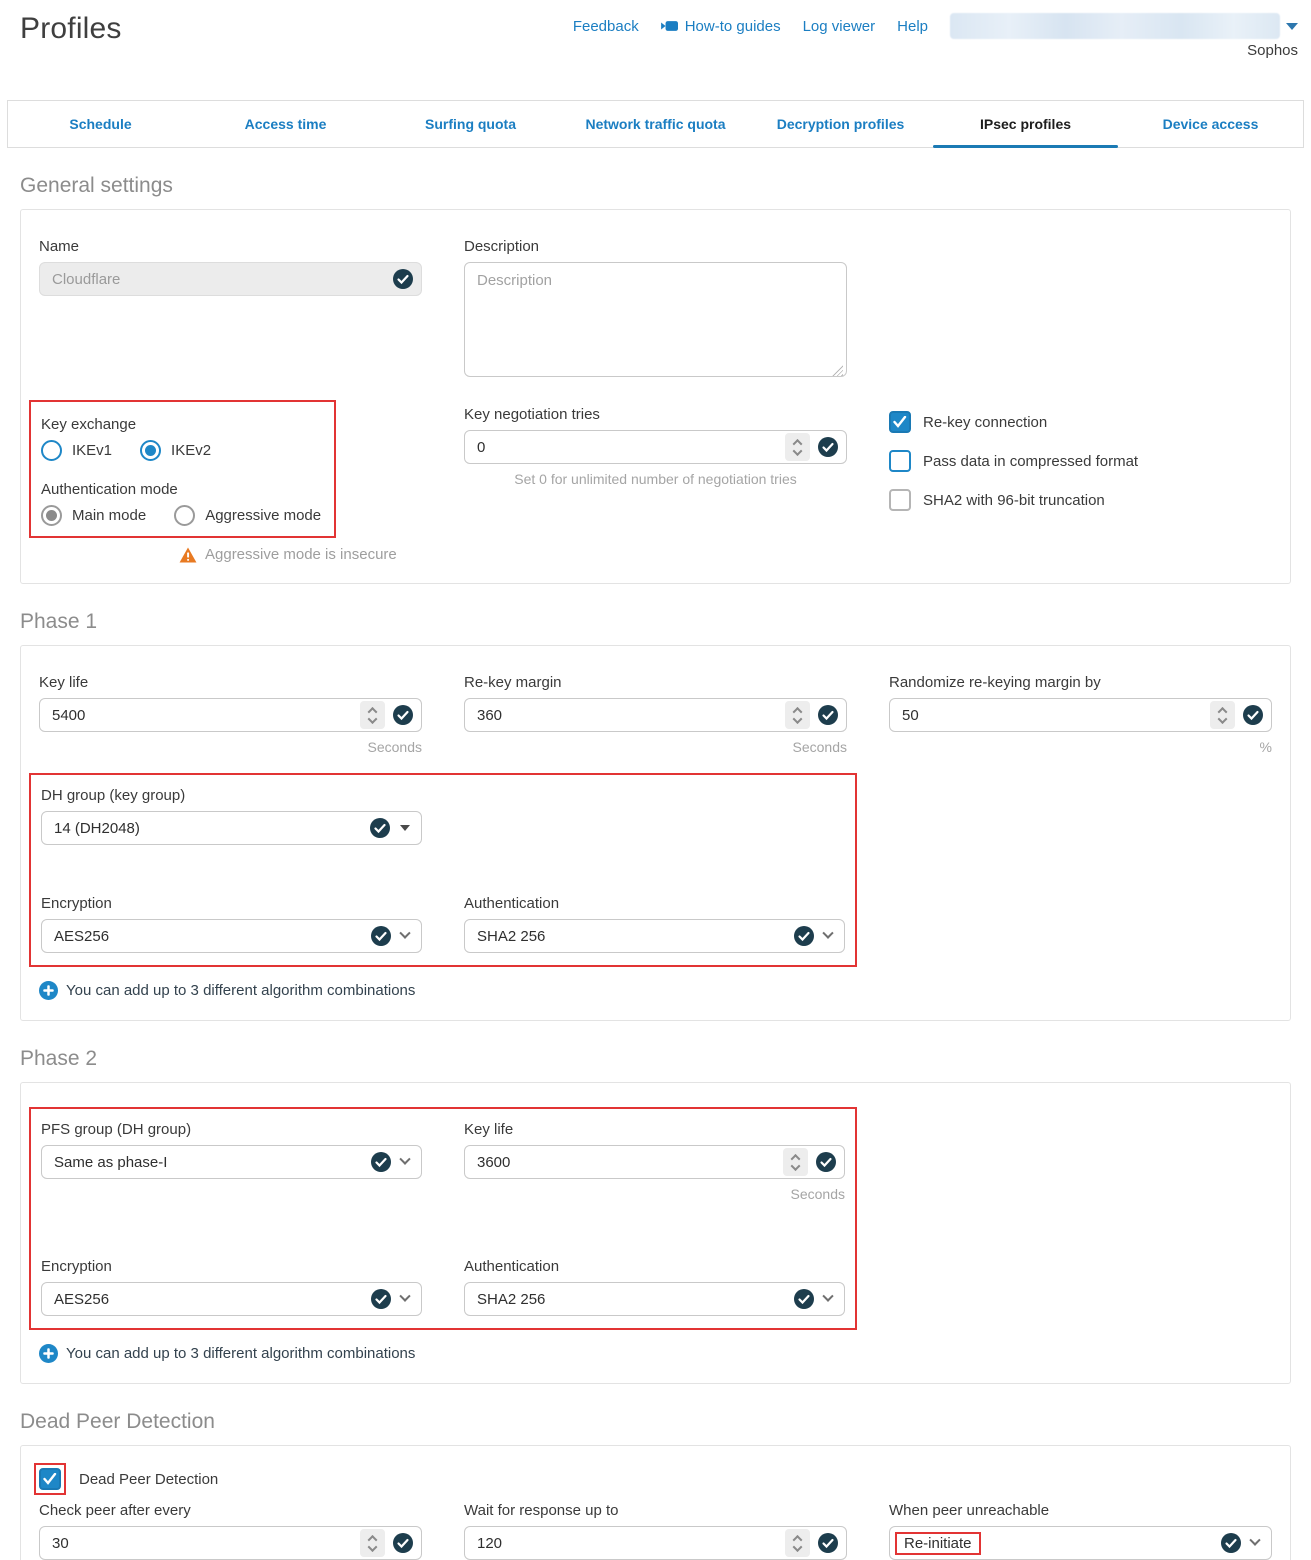 The height and width of the screenshot is (1560, 1311). Describe the element at coordinates (935, 26) in the screenshot. I see `top-nav: Feedback How-to guides Log viewer Help` at that location.